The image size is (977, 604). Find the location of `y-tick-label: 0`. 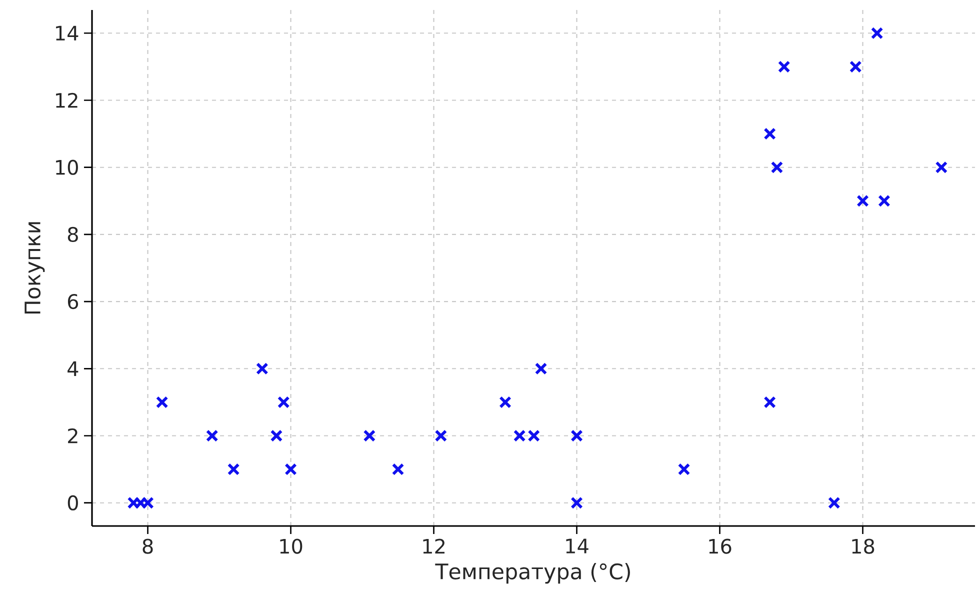

y-tick-label: 0 is located at coordinates (73, 502).